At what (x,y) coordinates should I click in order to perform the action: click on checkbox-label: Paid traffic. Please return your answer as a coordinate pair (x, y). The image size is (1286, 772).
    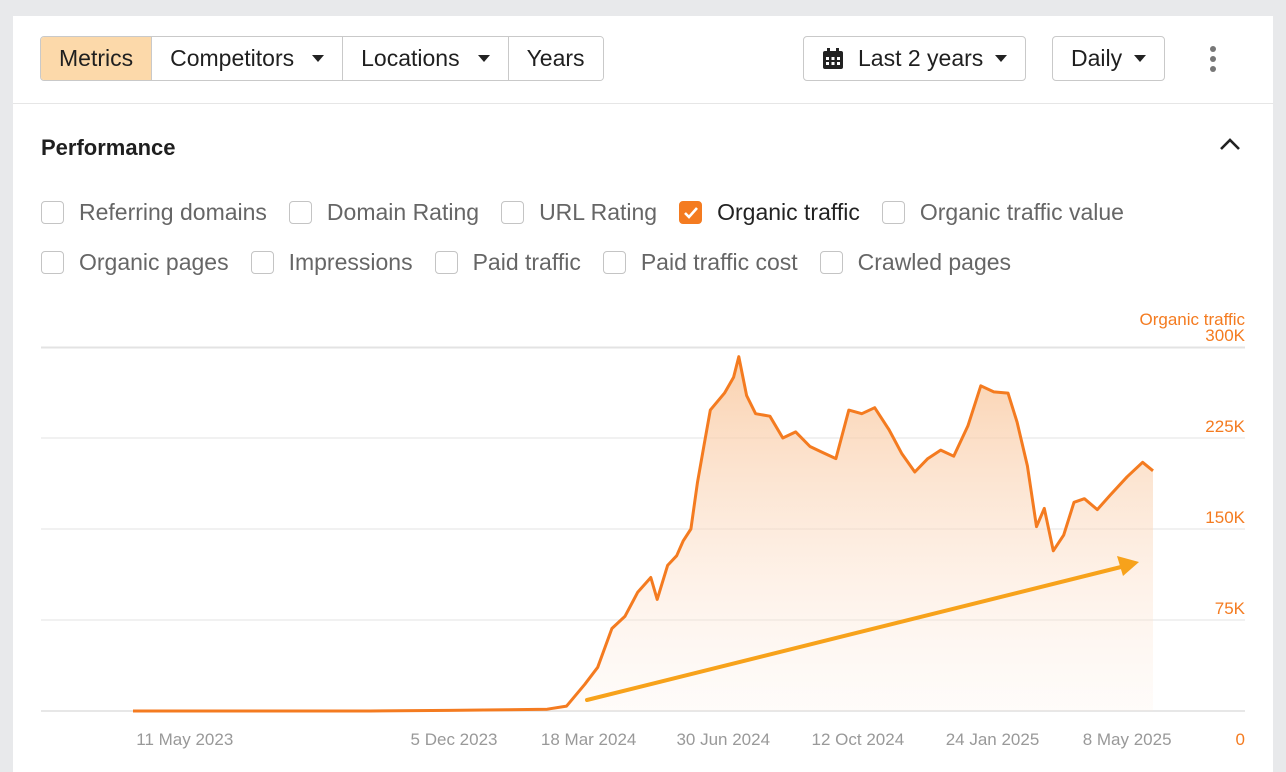
    Looking at the image, I should click on (526, 262).